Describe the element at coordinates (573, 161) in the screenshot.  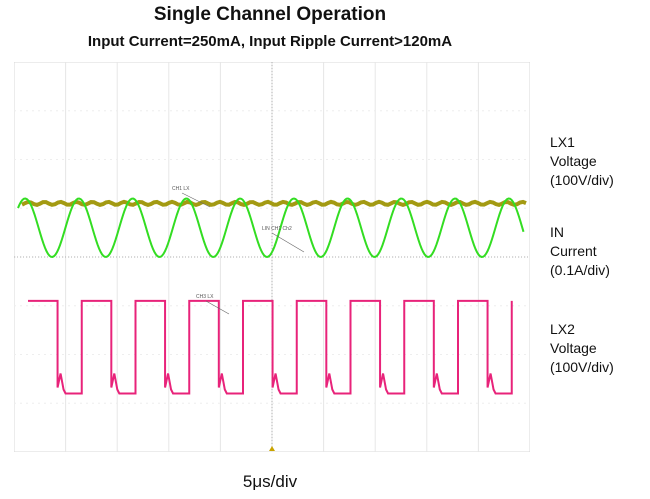
I see `lx1-label-line2: Voltage` at that location.